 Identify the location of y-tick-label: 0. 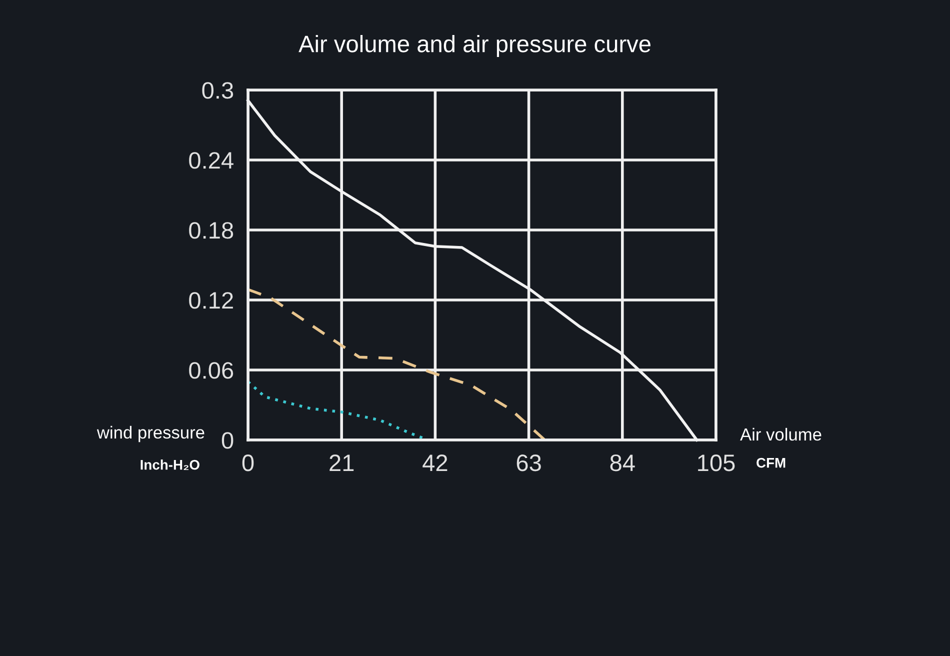
(228, 440).